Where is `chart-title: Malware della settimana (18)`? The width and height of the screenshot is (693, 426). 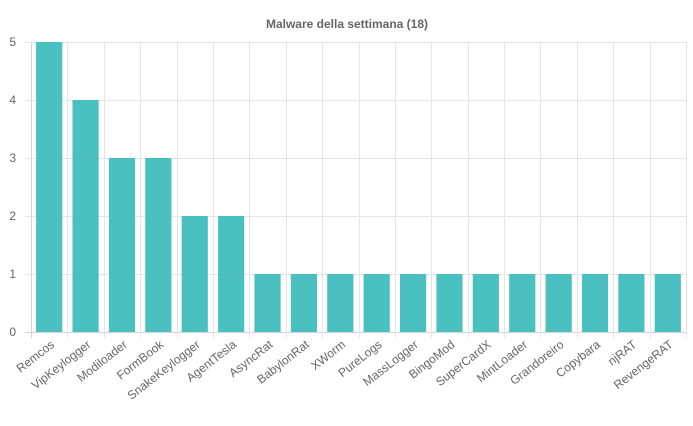
chart-title: Malware della settimana (18) is located at coordinates (347, 24).